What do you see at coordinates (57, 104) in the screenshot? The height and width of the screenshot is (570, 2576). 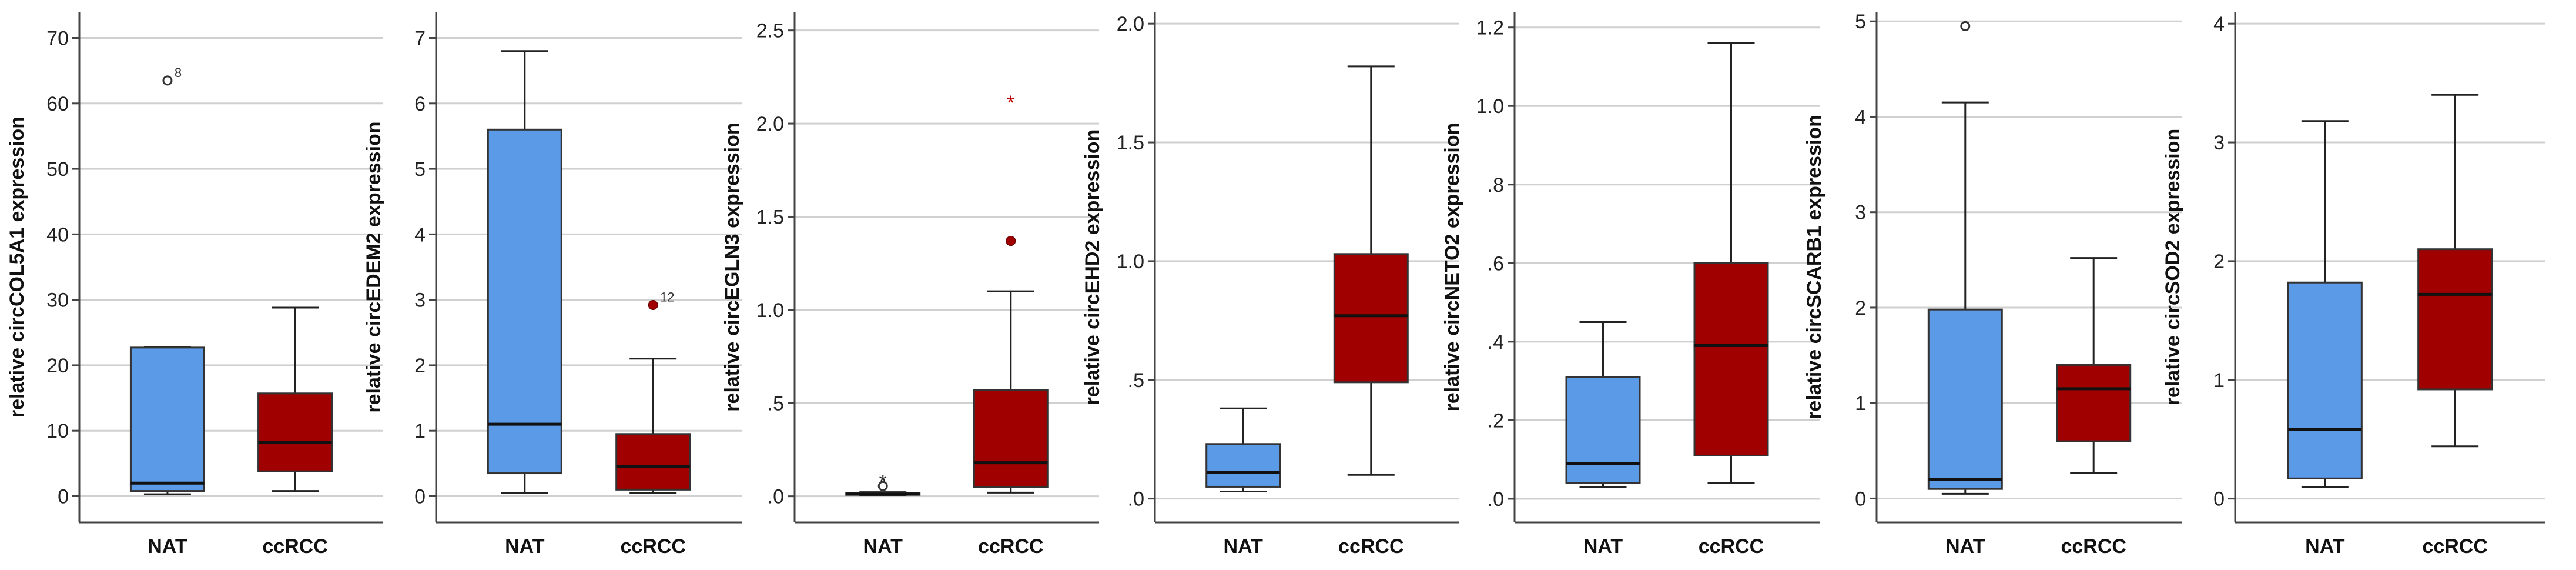 I see `y-tick-label: 60` at bounding box center [57, 104].